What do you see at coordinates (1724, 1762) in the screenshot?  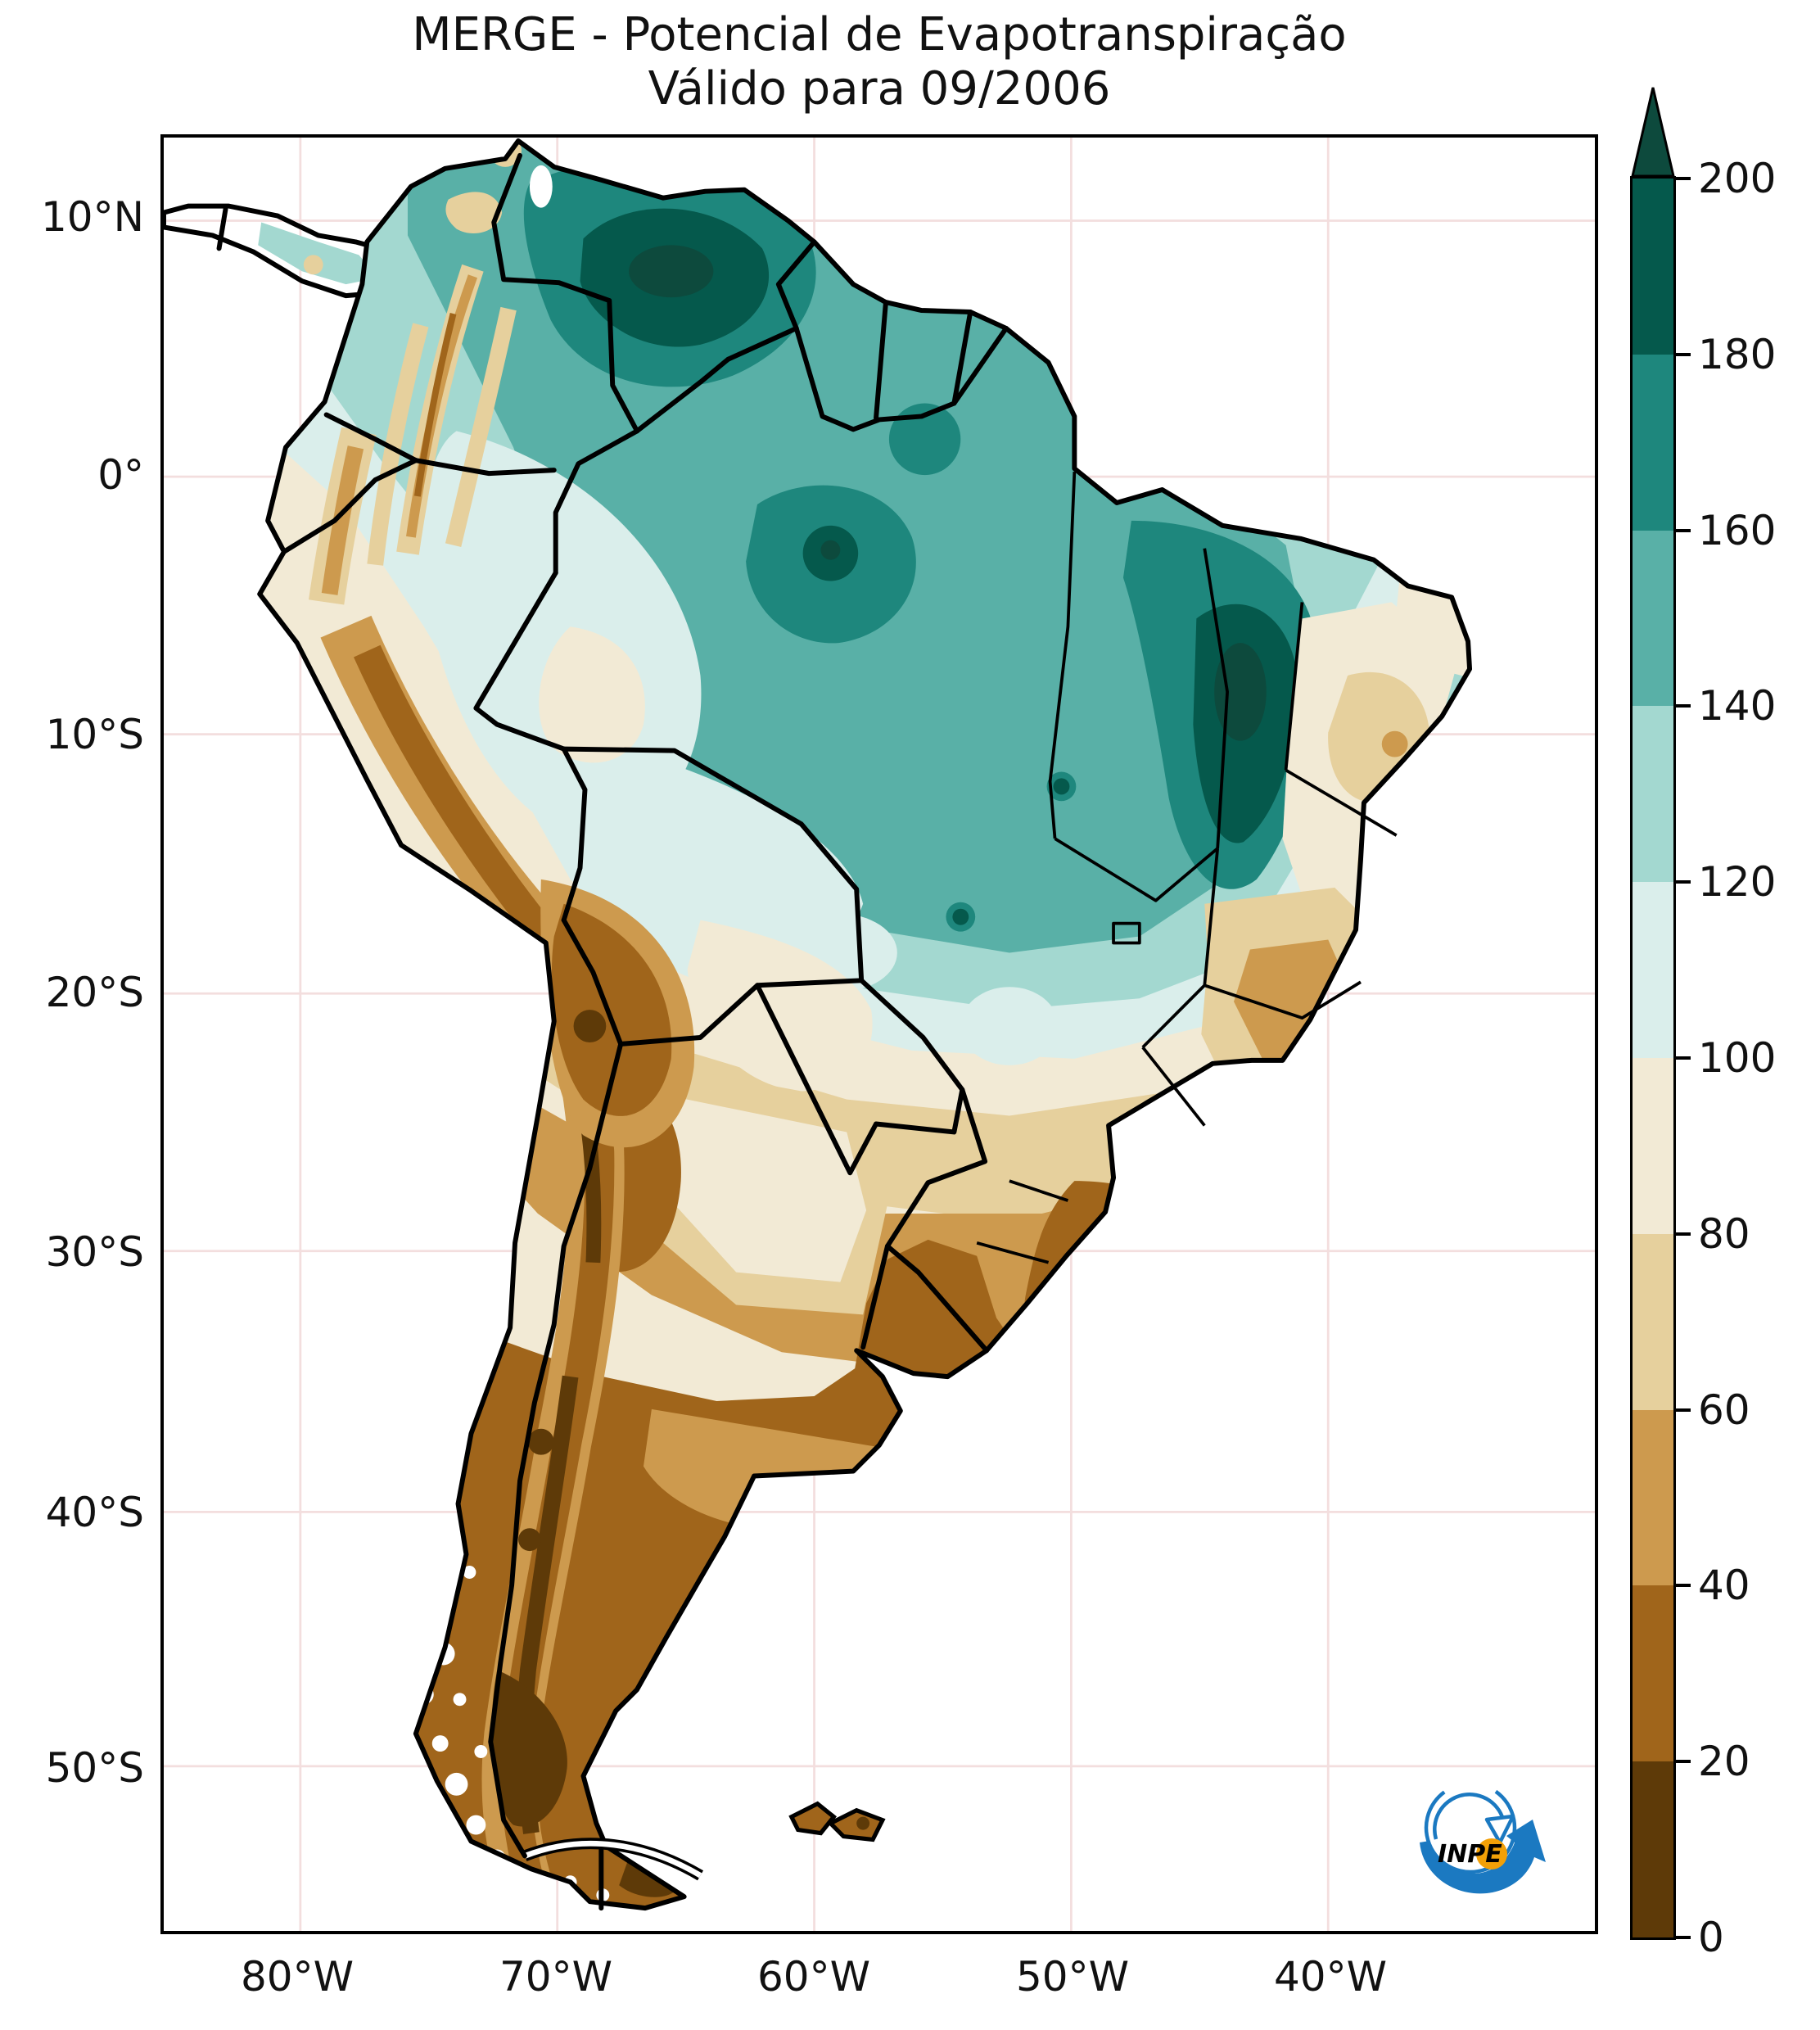 I see `colorbar-tick-label: 20` at bounding box center [1724, 1762].